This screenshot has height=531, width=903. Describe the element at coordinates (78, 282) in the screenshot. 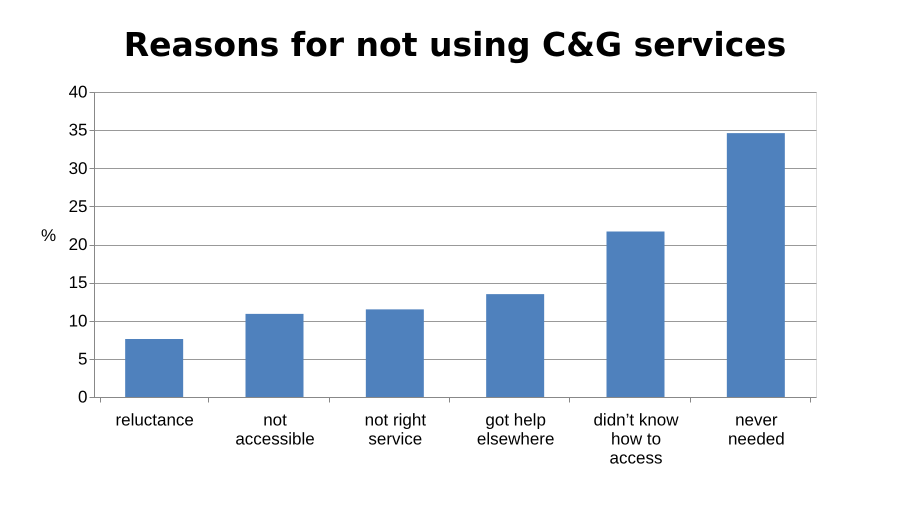

I see `y-tick-label: 15` at that location.